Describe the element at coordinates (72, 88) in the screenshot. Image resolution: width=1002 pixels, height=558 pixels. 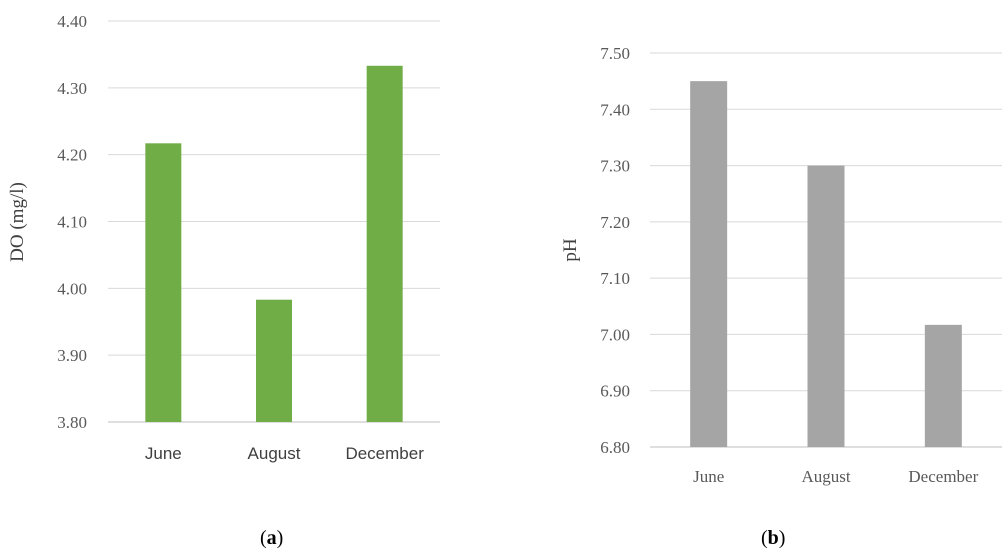
I see `y-tick-label: 4.30` at that location.